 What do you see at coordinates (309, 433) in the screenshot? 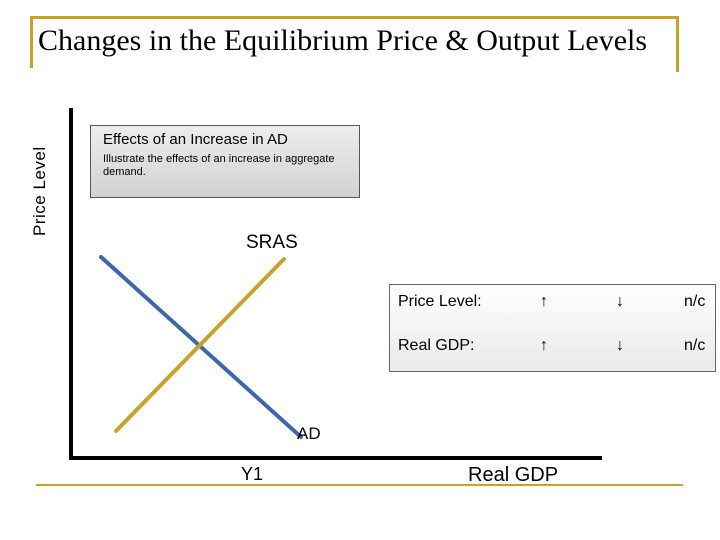
I see `ad-label: AD` at bounding box center [309, 433].